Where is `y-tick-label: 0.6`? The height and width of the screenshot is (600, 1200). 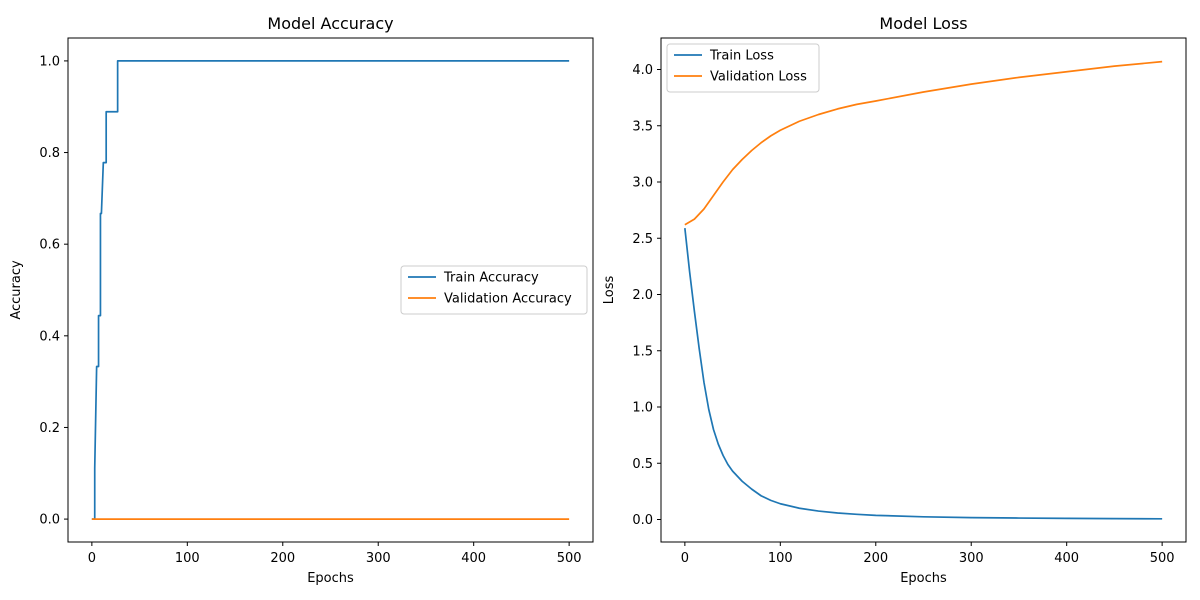 y-tick-label: 0.6 is located at coordinates (49, 245).